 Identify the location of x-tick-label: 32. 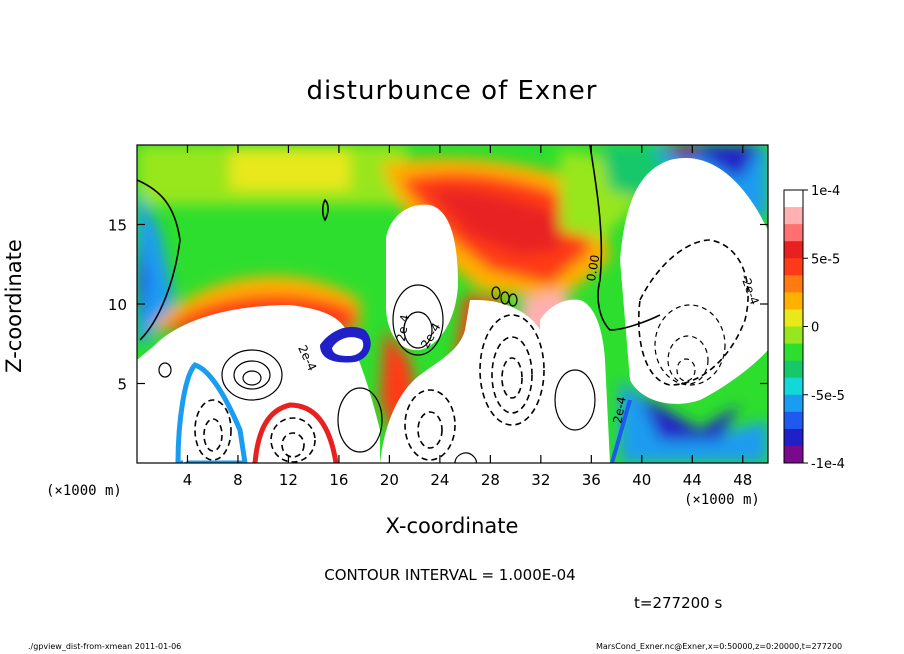
(540, 480).